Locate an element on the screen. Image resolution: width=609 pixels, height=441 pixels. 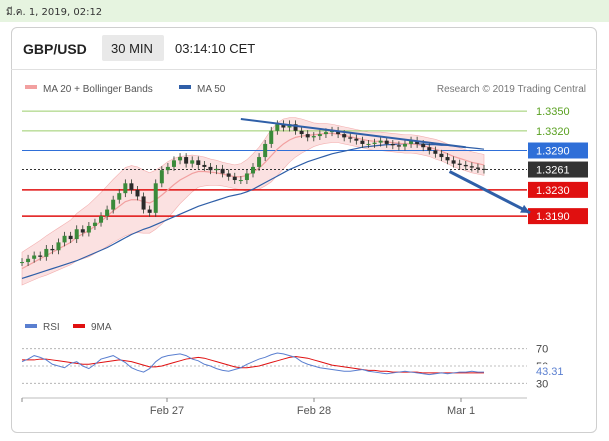
rsi-plot: 70503043.31 is located at coordinates (296, 367).